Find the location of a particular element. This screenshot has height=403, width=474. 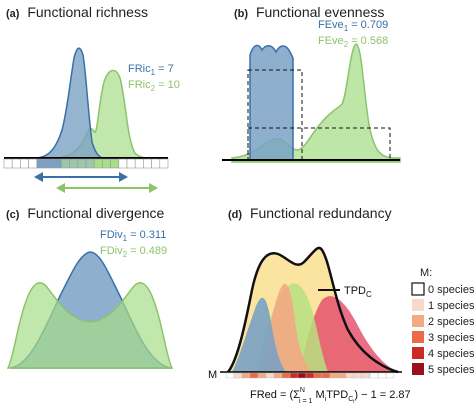

trait-cells-a is located at coordinates (86, 163).